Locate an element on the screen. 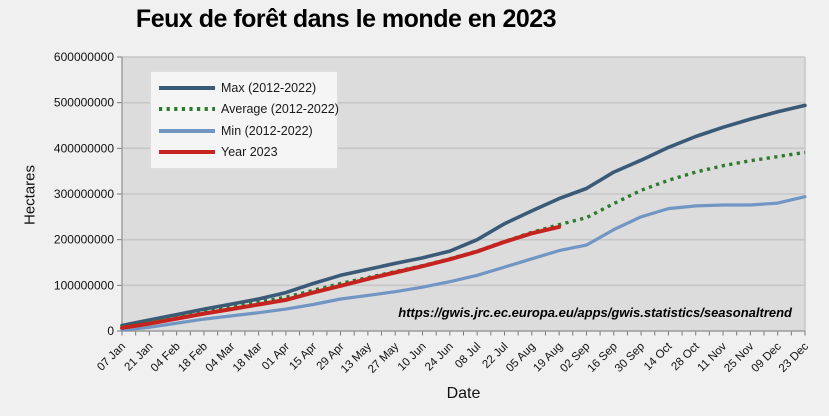  y-tick-label: 400000000 is located at coordinates (84, 148).